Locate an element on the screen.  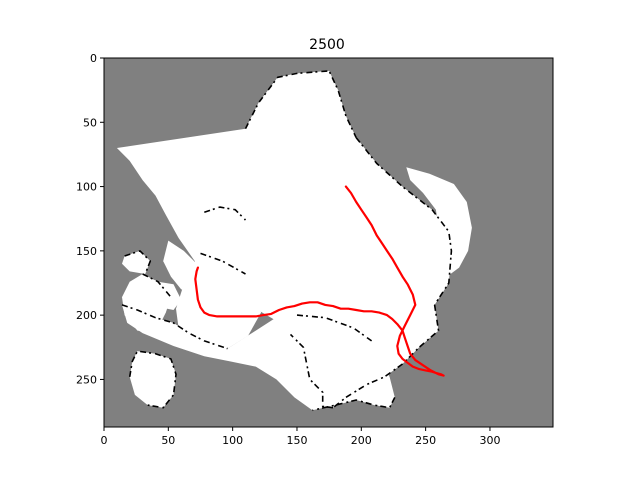
x-axis: 0 50 100 150 200 250 300 is located at coordinates (300, 437).